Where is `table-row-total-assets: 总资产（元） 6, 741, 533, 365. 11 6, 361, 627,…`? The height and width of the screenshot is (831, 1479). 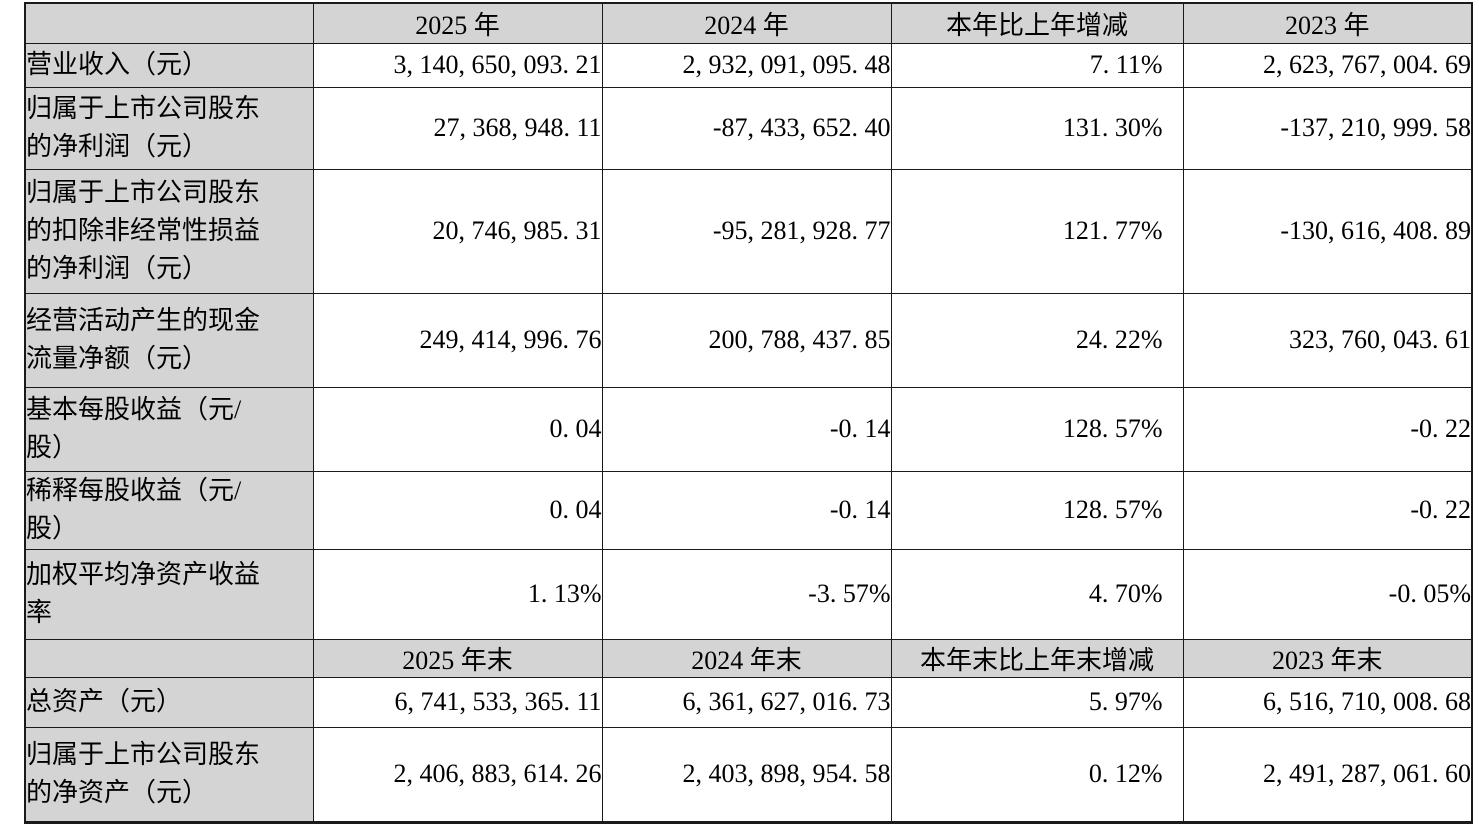
table-row-total-assets: 总资产（元） 6, 741, 533, 365. 11 6, 361, 627,… is located at coordinates (748, 702).